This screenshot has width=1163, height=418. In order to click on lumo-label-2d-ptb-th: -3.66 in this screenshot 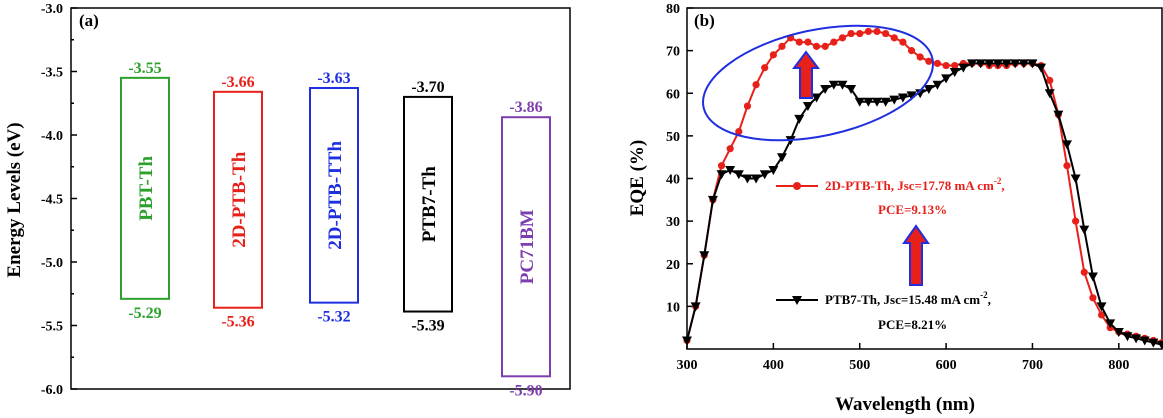, I will do `click(237, 82)`.